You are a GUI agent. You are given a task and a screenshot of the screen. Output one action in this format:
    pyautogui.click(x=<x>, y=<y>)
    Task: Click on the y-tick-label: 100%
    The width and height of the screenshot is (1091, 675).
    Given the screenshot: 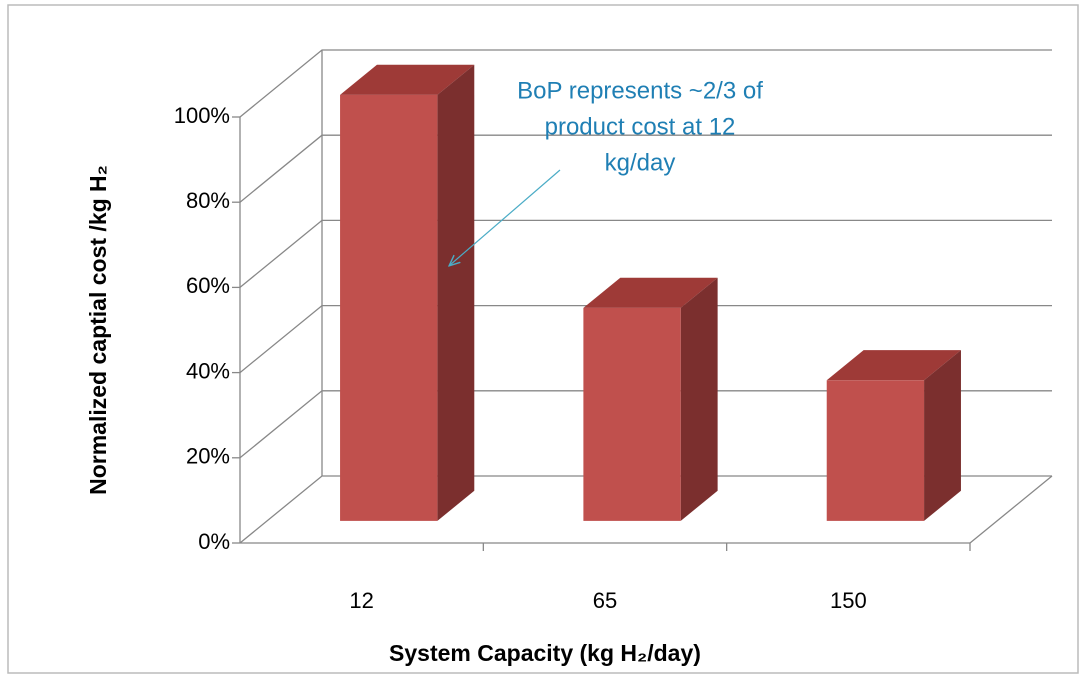 What is the action you would take?
    pyautogui.click(x=202, y=115)
    